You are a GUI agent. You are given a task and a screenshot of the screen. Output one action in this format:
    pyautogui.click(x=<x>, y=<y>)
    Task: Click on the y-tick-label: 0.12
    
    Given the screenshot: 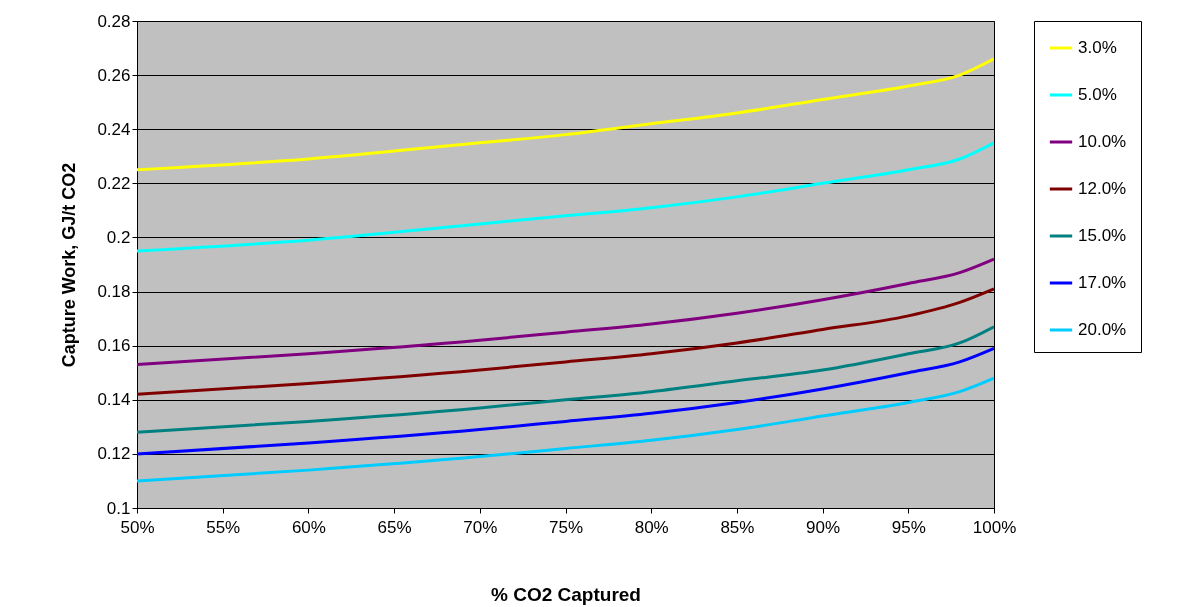 What is the action you would take?
    pyautogui.click(x=114, y=454)
    